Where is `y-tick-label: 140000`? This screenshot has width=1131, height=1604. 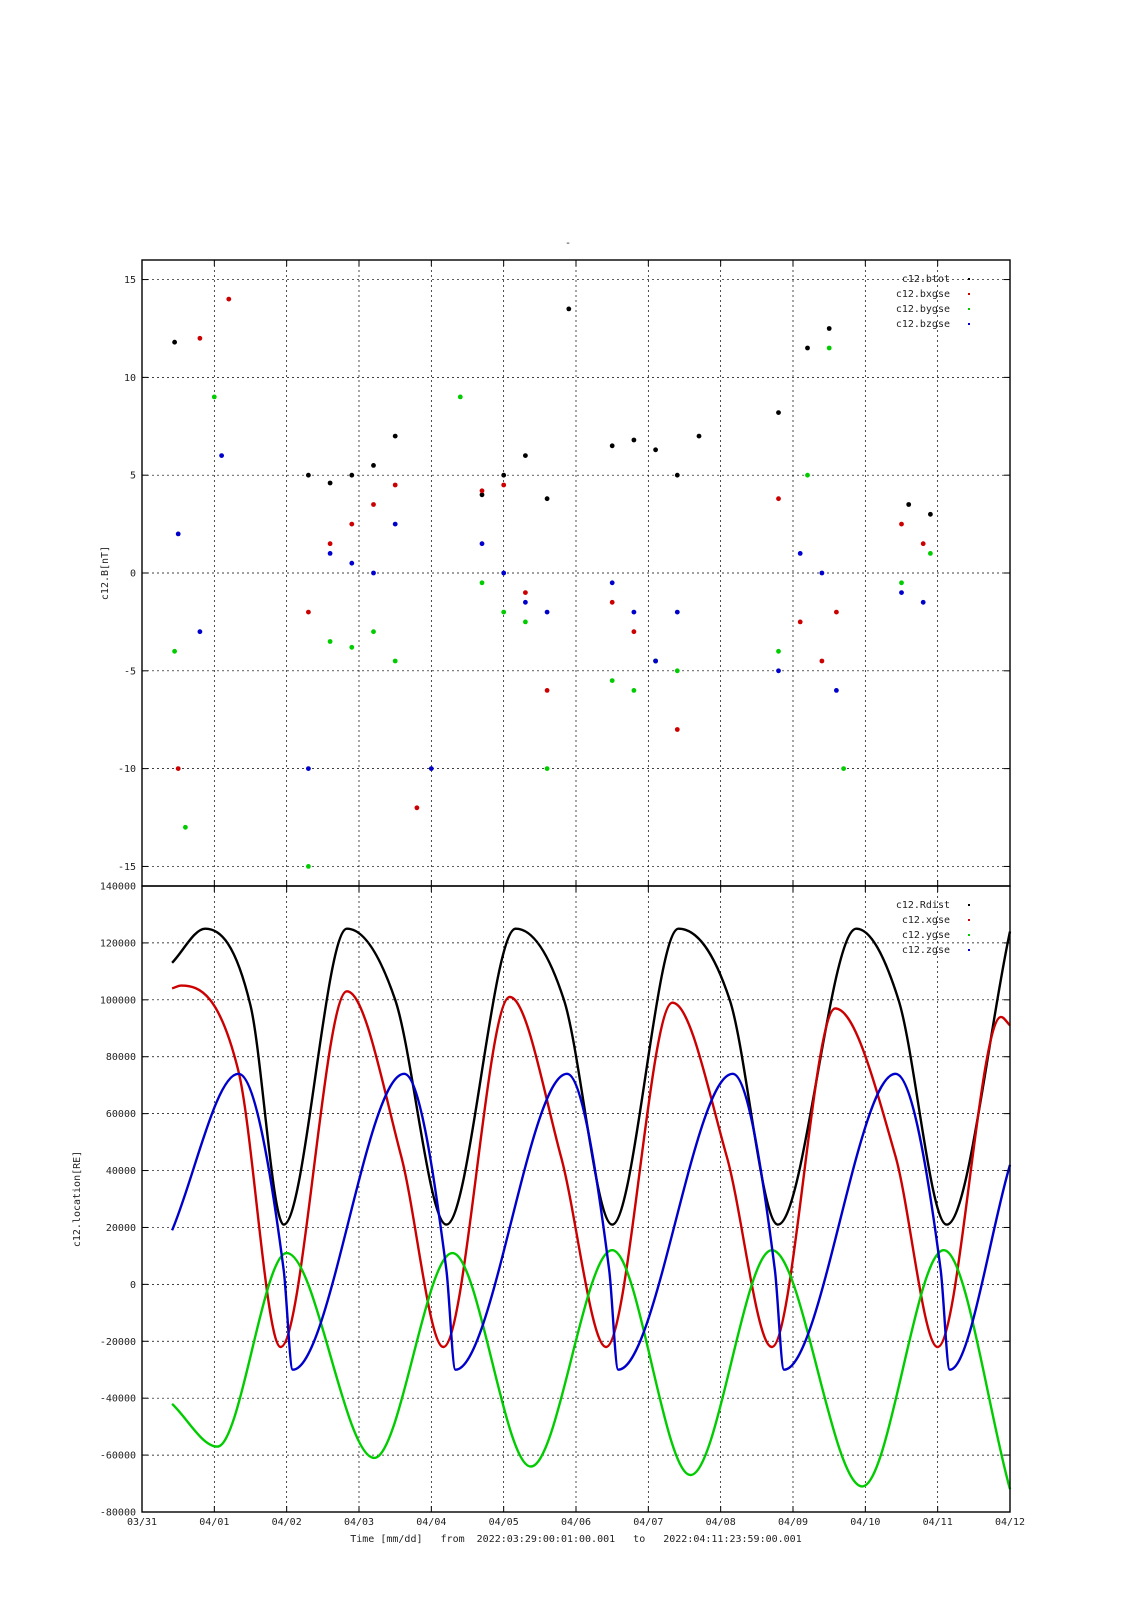
y-tick-label: 140000 is located at coordinates (118, 887).